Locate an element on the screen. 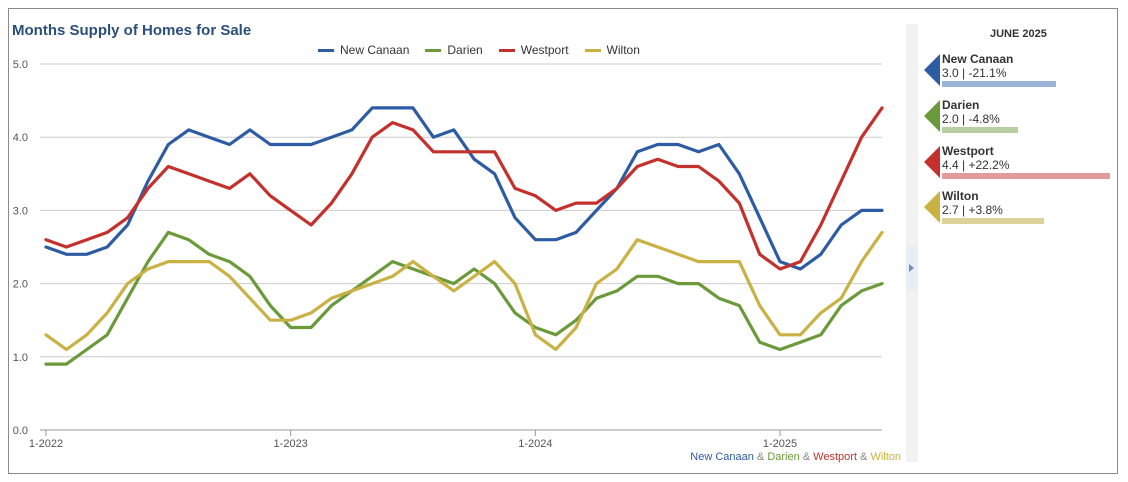  chart-title: Months Supply of Homes for Sale is located at coordinates (132, 30).